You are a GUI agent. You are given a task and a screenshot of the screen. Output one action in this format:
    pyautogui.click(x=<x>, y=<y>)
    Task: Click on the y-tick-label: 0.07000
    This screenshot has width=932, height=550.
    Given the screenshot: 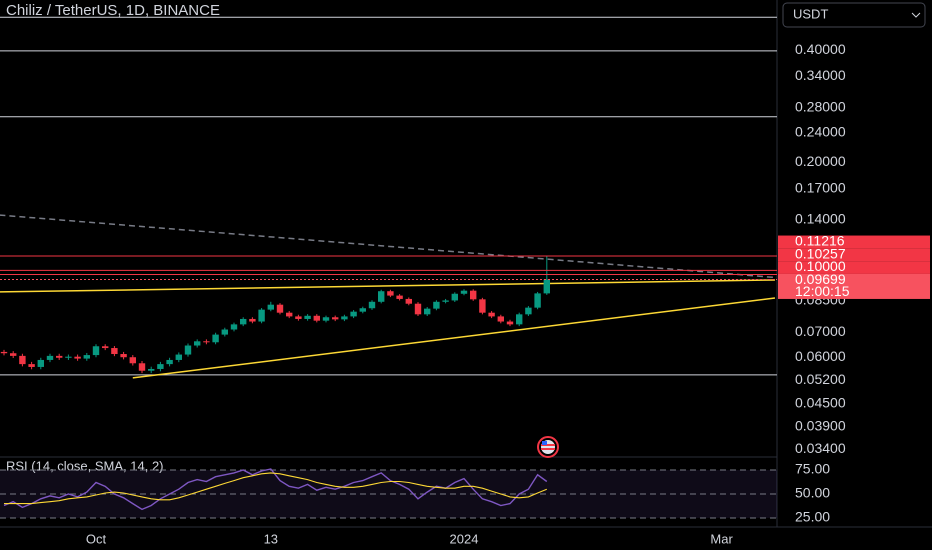 What is the action you would take?
    pyautogui.click(x=820, y=331)
    